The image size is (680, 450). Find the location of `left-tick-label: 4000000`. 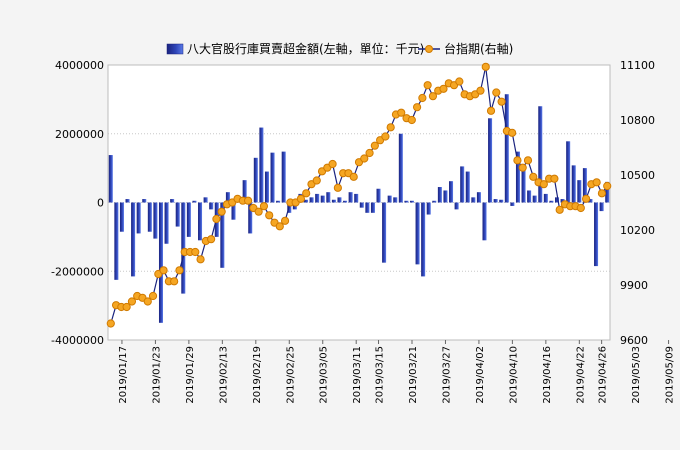

left-tick-label: 4000000 is located at coordinates (79, 65).